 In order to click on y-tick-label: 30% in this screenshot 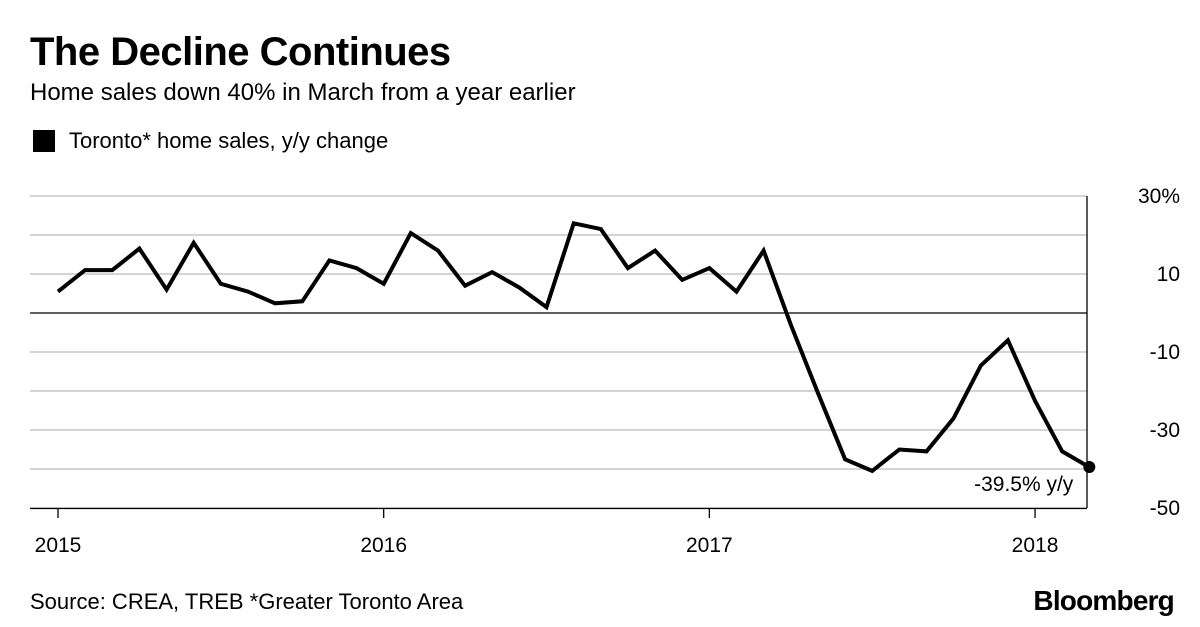, I will do `click(1159, 196)`.